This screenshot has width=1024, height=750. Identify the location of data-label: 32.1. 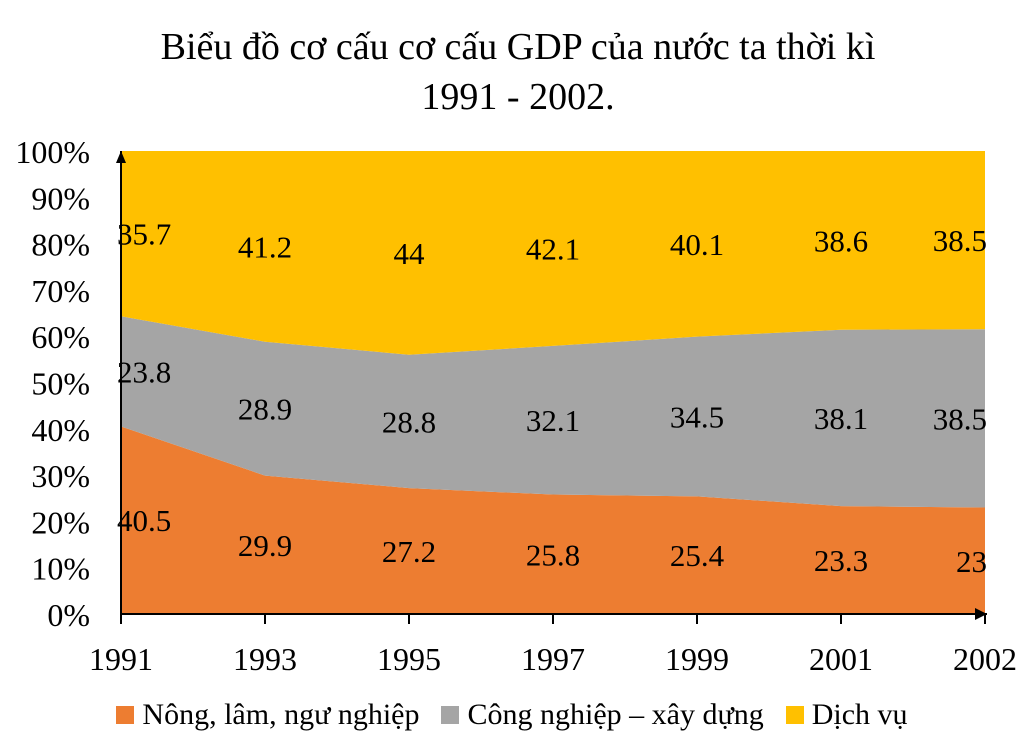
(553, 420).